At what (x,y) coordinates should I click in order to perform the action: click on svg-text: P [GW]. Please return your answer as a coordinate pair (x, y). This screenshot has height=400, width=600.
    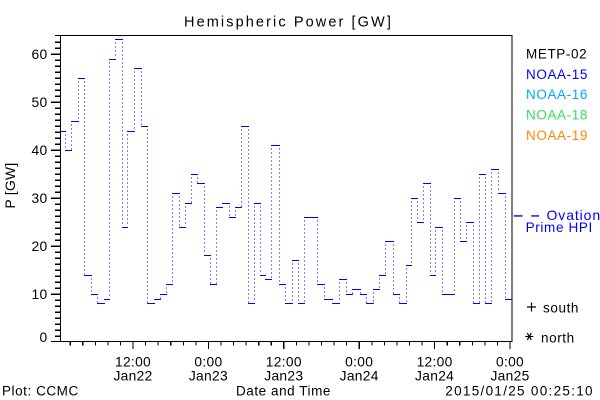
    Looking at the image, I should click on (10, 185).